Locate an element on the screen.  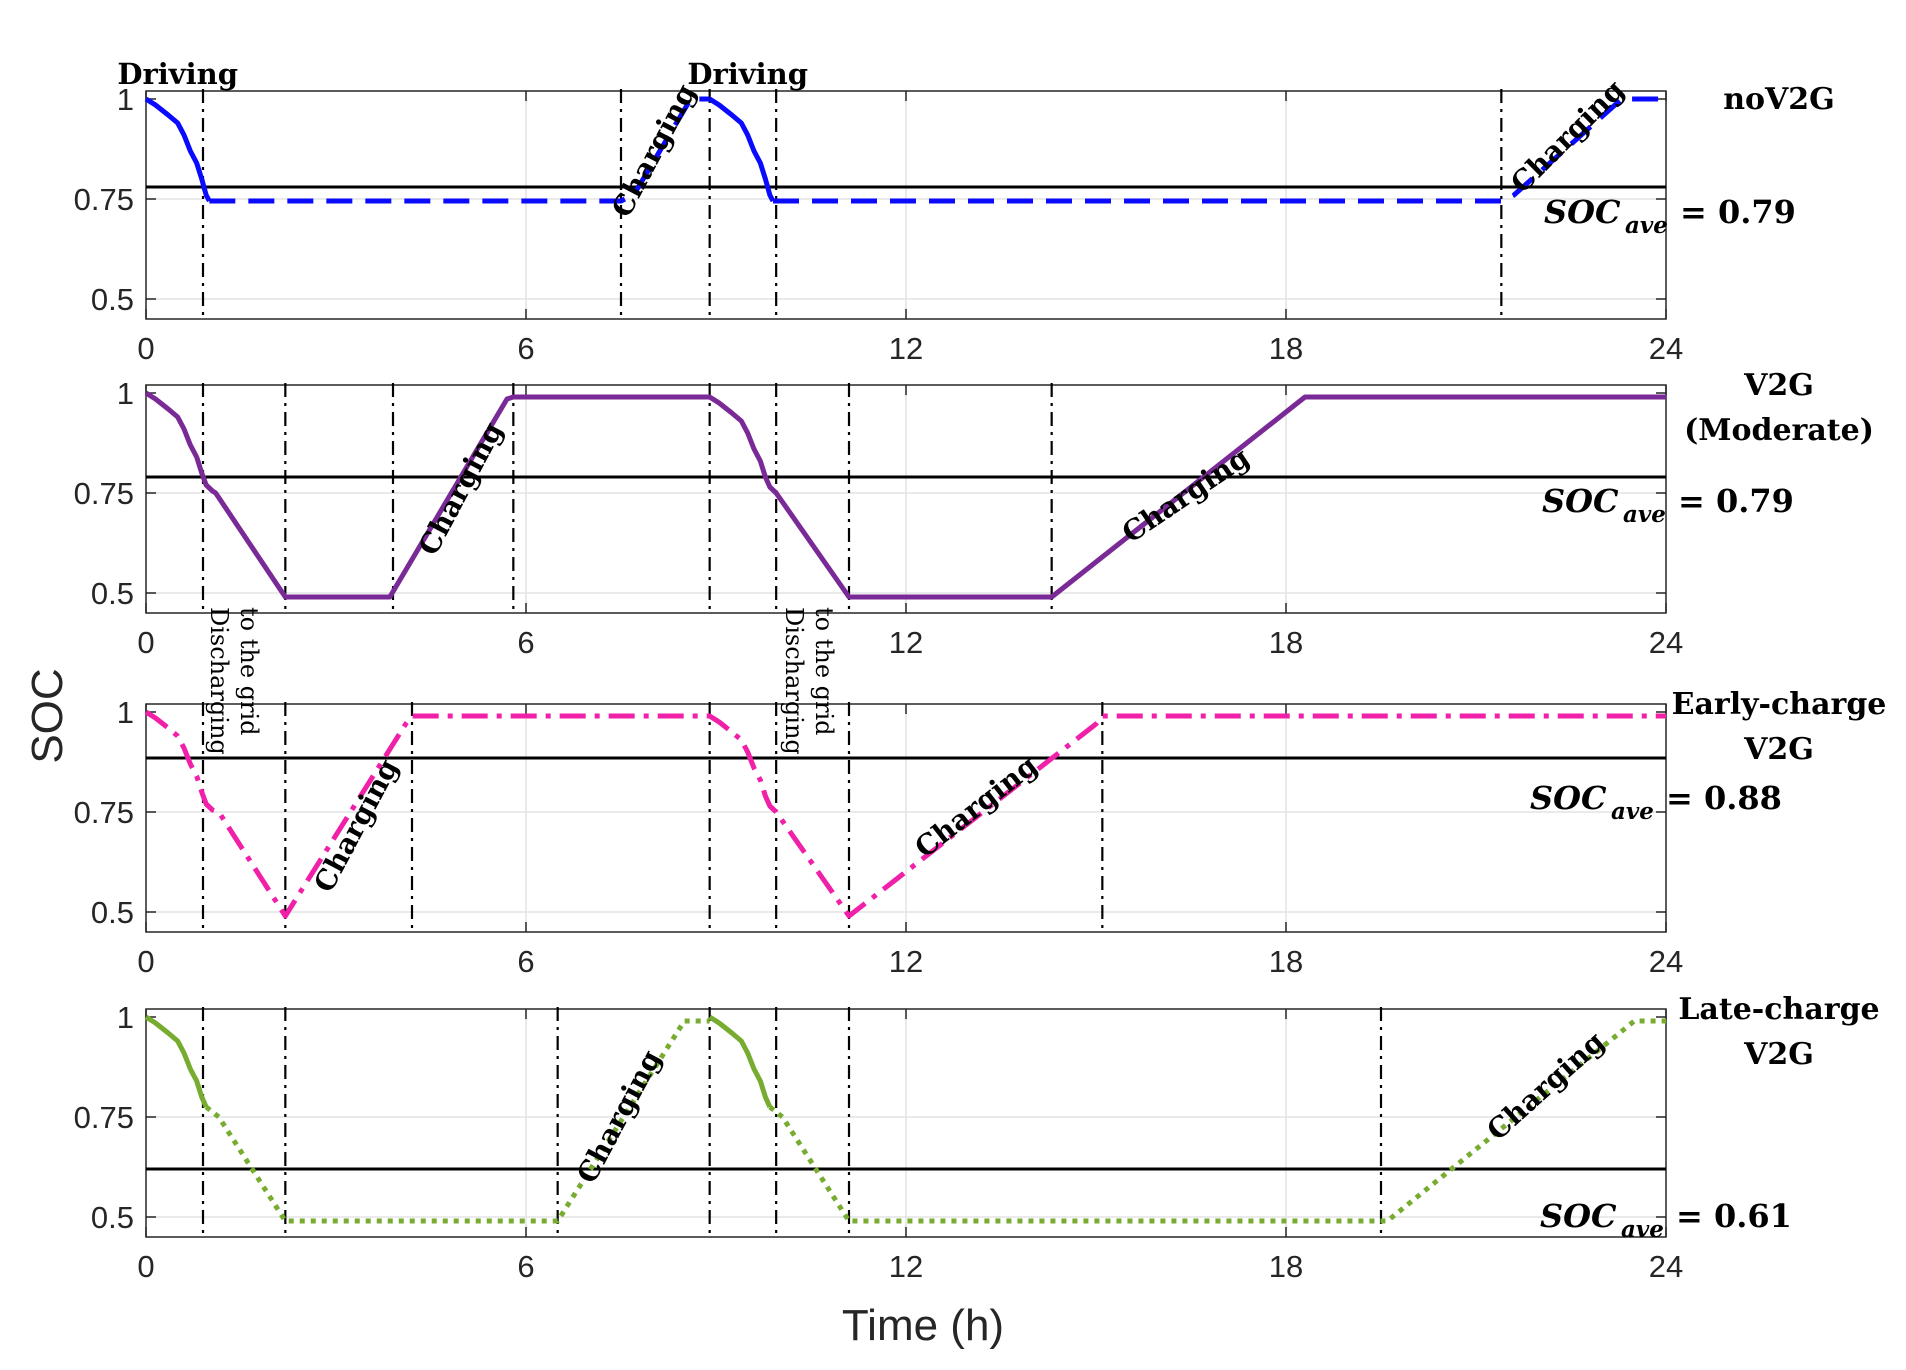
soc-average-value: = 0.61 is located at coordinates (1734, 1216).